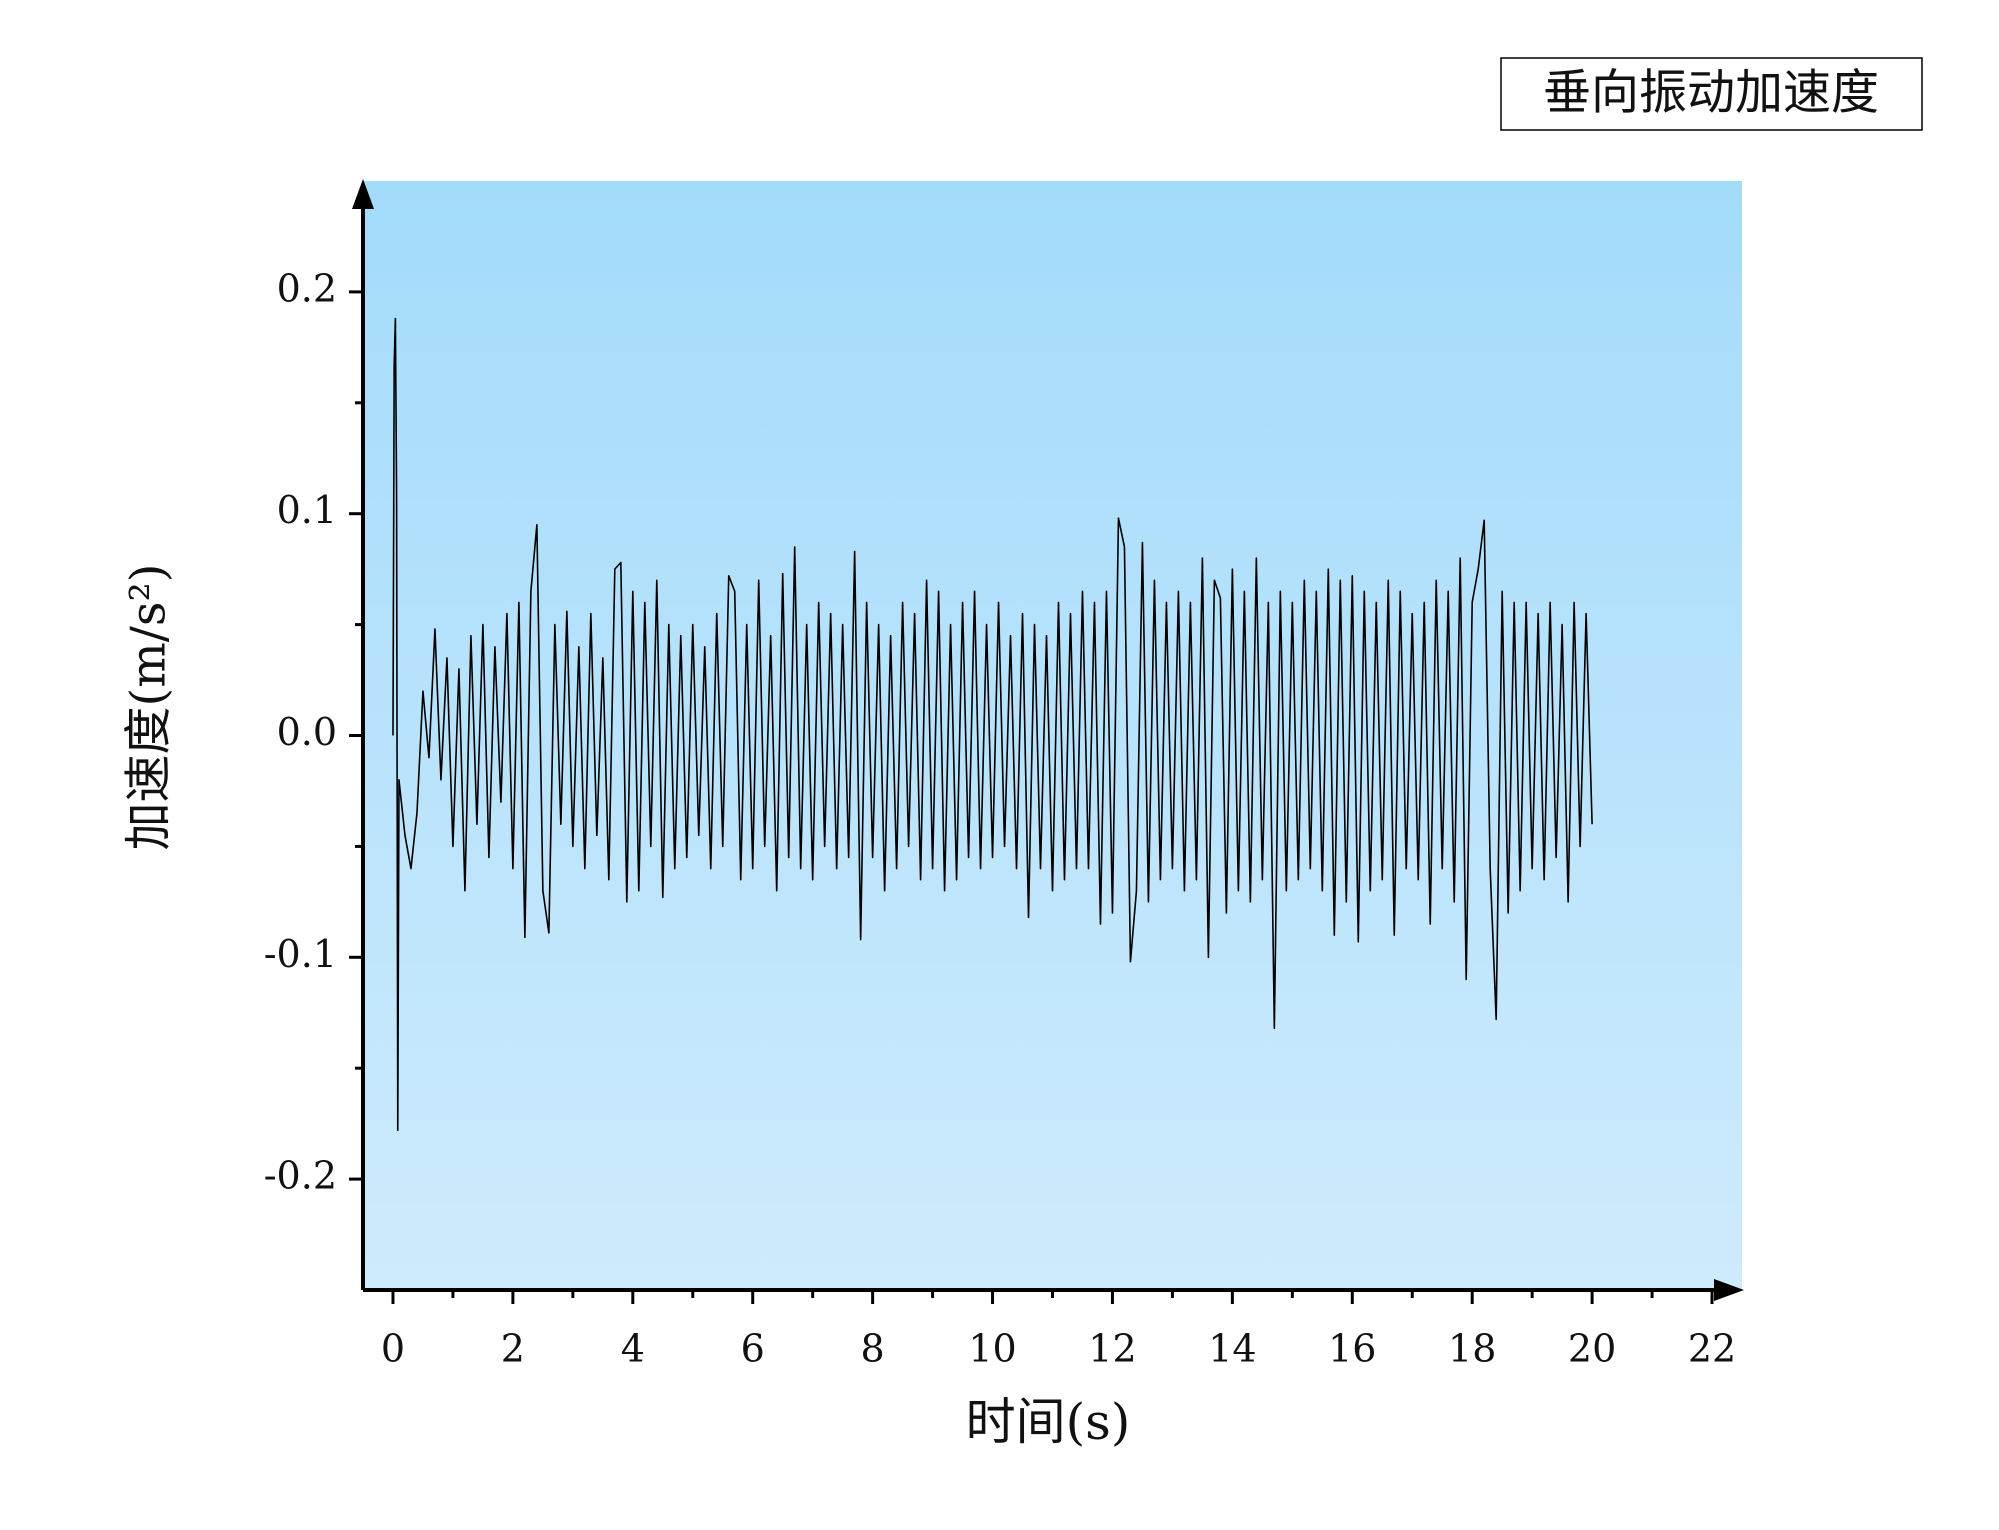 This screenshot has width=1999, height=1530. What do you see at coordinates (393, 1349) in the screenshot?
I see `x-tick-label: 0` at bounding box center [393, 1349].